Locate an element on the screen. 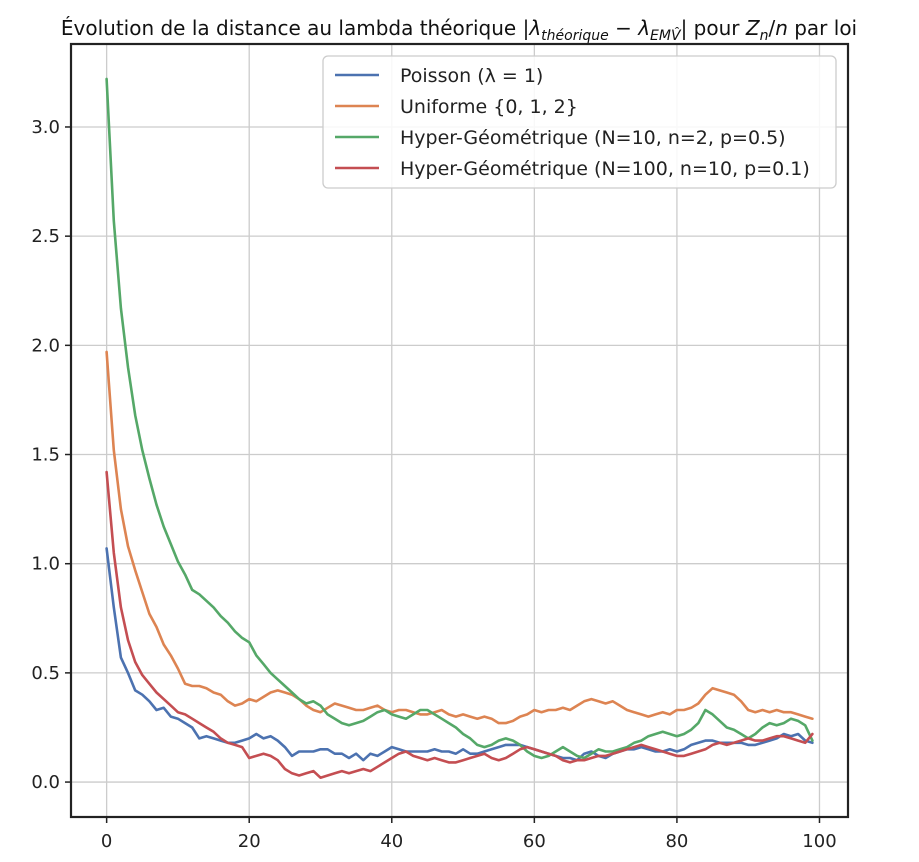 The image size is (919, 862). y-tick-label: 0.5 is located at coordinates (45, 673).